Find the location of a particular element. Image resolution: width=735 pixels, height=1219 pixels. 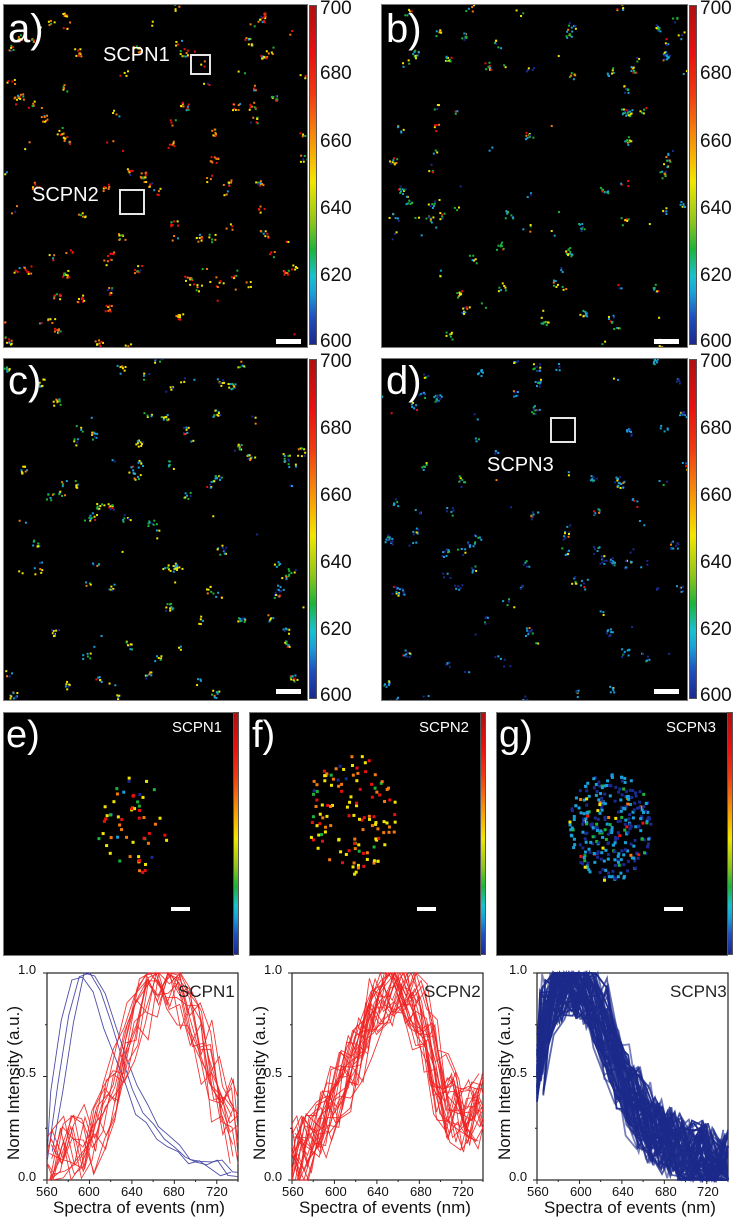

chart-scpn1-plot is located at coordinates (141, 1077).